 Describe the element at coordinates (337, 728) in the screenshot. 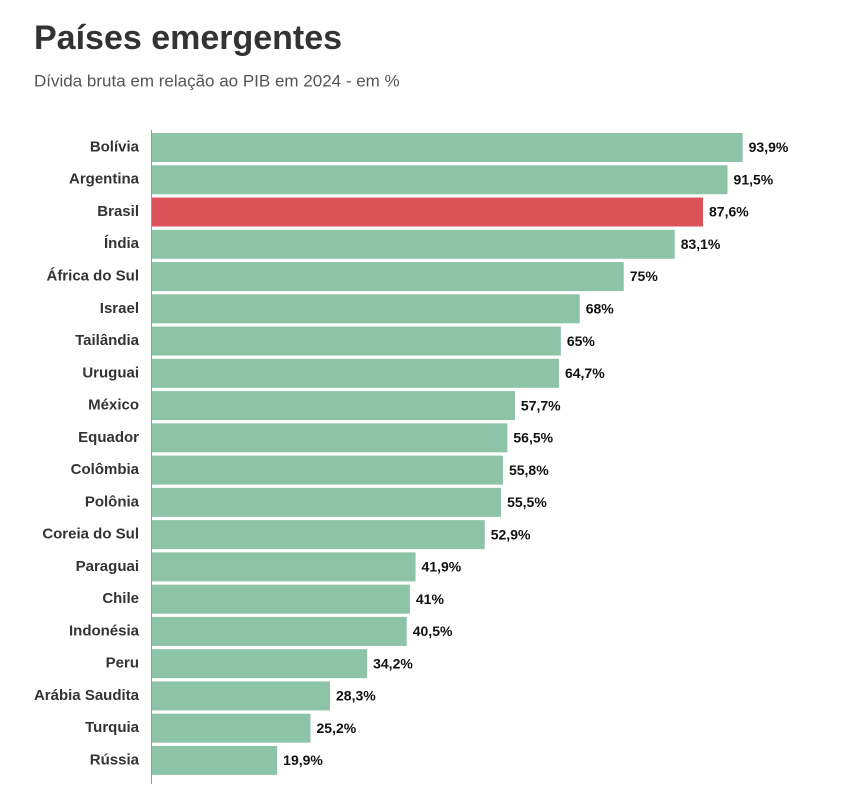

I see `value-label: 25,2%` at that location.